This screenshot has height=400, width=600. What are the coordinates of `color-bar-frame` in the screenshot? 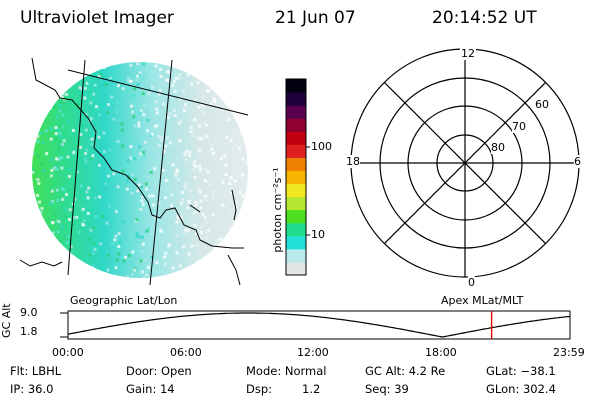 It's located at (296, 177).